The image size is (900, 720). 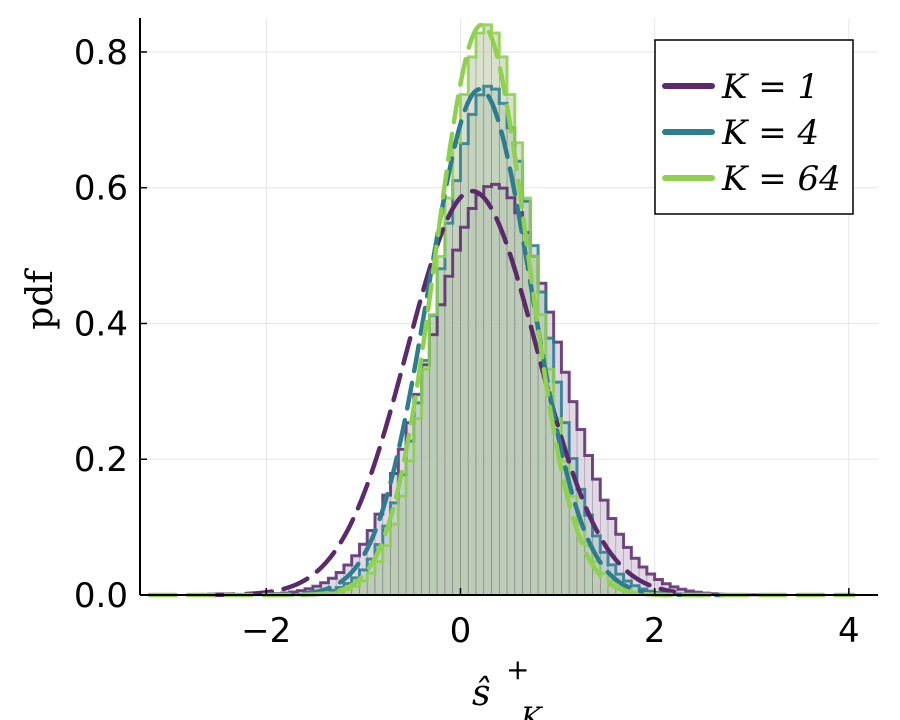 What do you see at coordinates (266, 631) in the screenshot?
I see `x-tick-label: −2` at bounding box center [266, 631].